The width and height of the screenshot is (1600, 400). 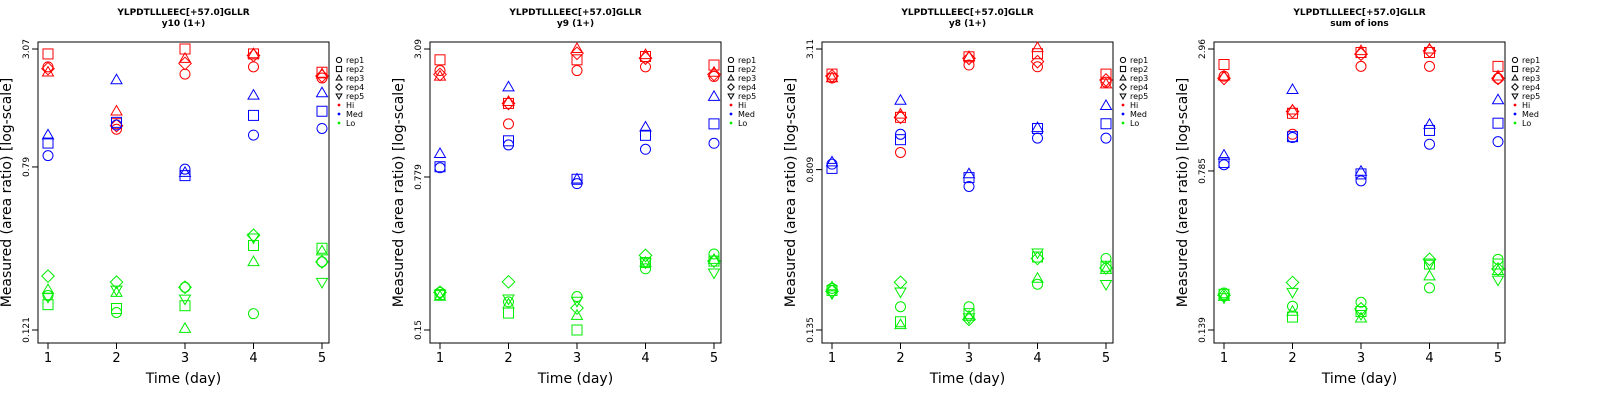 What do you see at coordinates (27, 167) in the screenshot?
I see `y-tick-label: 0.79` at bounding box center [27, 167].